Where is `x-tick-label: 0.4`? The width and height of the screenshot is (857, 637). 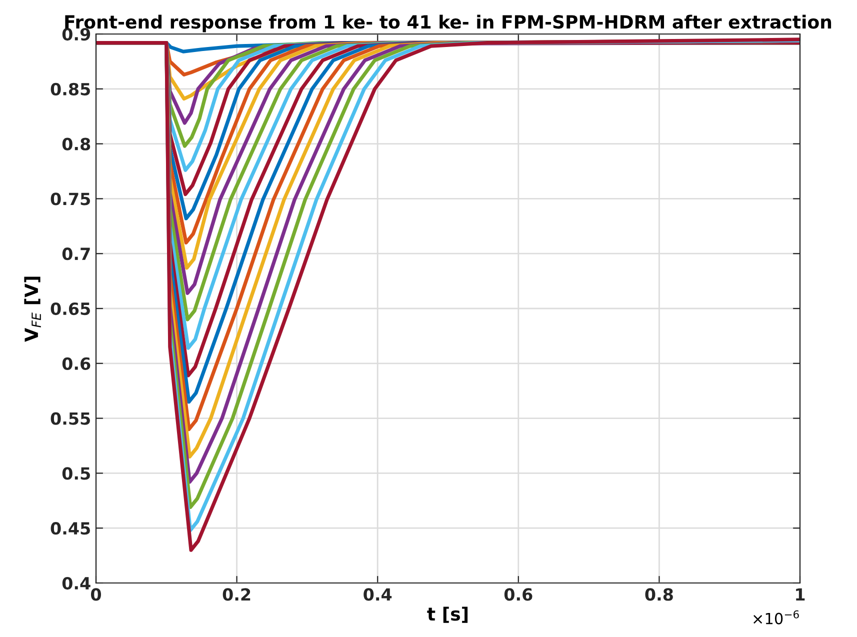 x-tick-label: 0.4 is located at coordinates (378, 594).